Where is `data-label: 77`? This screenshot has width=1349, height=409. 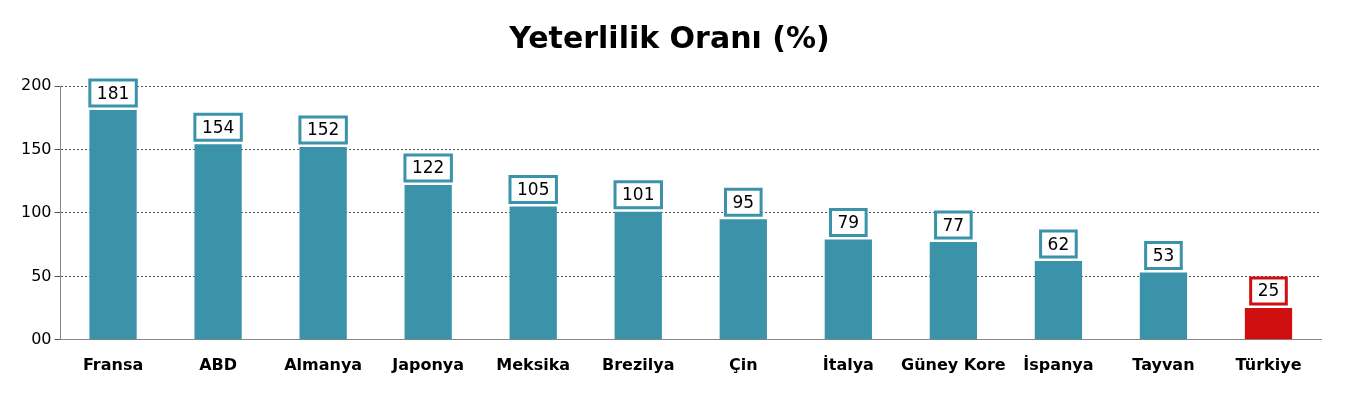
data-label: 77 is located at coordinates (953, 224).